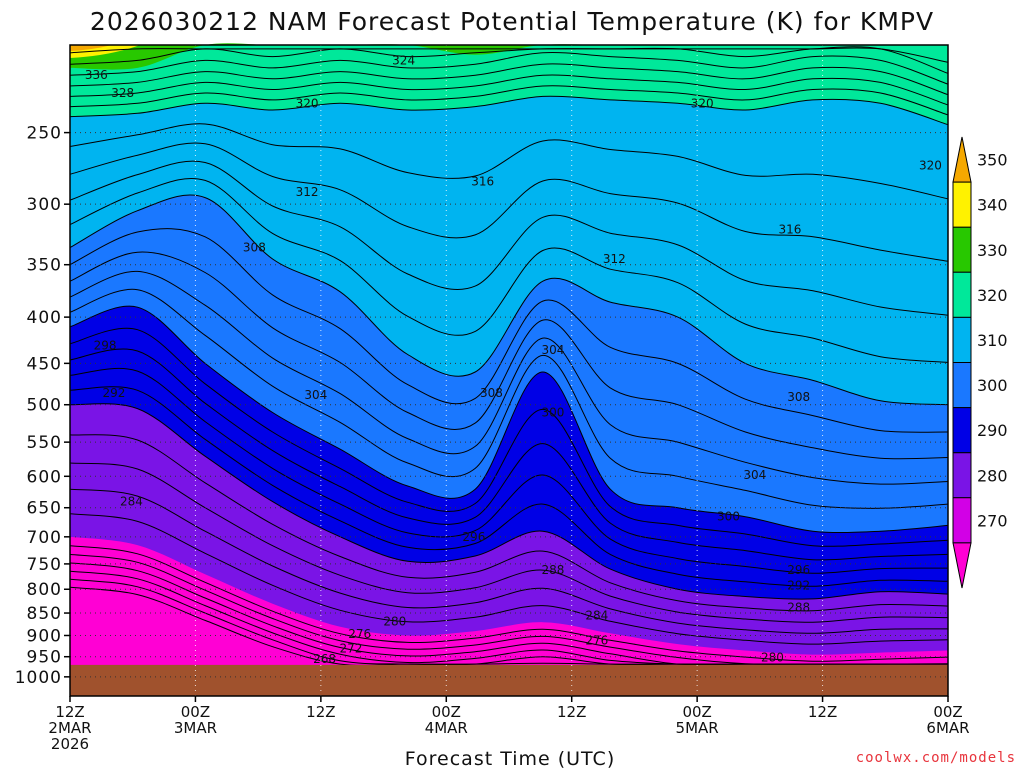 Image resolution: width=1024 pixels, height=768 pixels. I want to click on y-tick-label: 250, so click(44, 134).